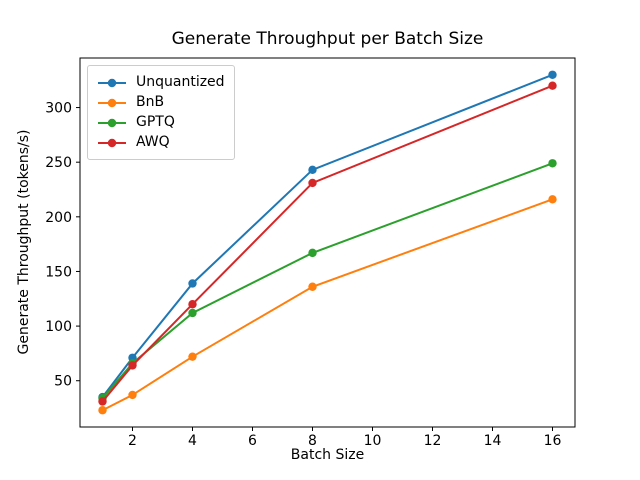  Describe the element at coordinates (102, 401) in the screenshot. I see `data-point-awq-batch1` at that location.